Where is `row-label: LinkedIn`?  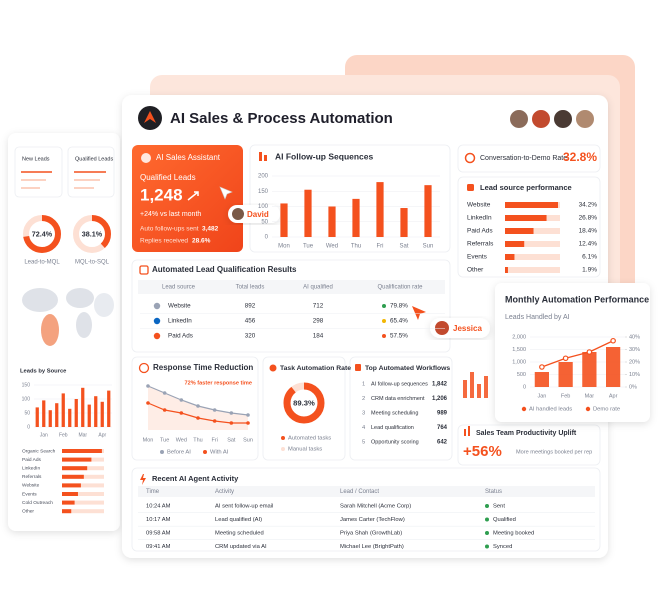 row-label: LinkedIn is located at coordinates (479, 218).